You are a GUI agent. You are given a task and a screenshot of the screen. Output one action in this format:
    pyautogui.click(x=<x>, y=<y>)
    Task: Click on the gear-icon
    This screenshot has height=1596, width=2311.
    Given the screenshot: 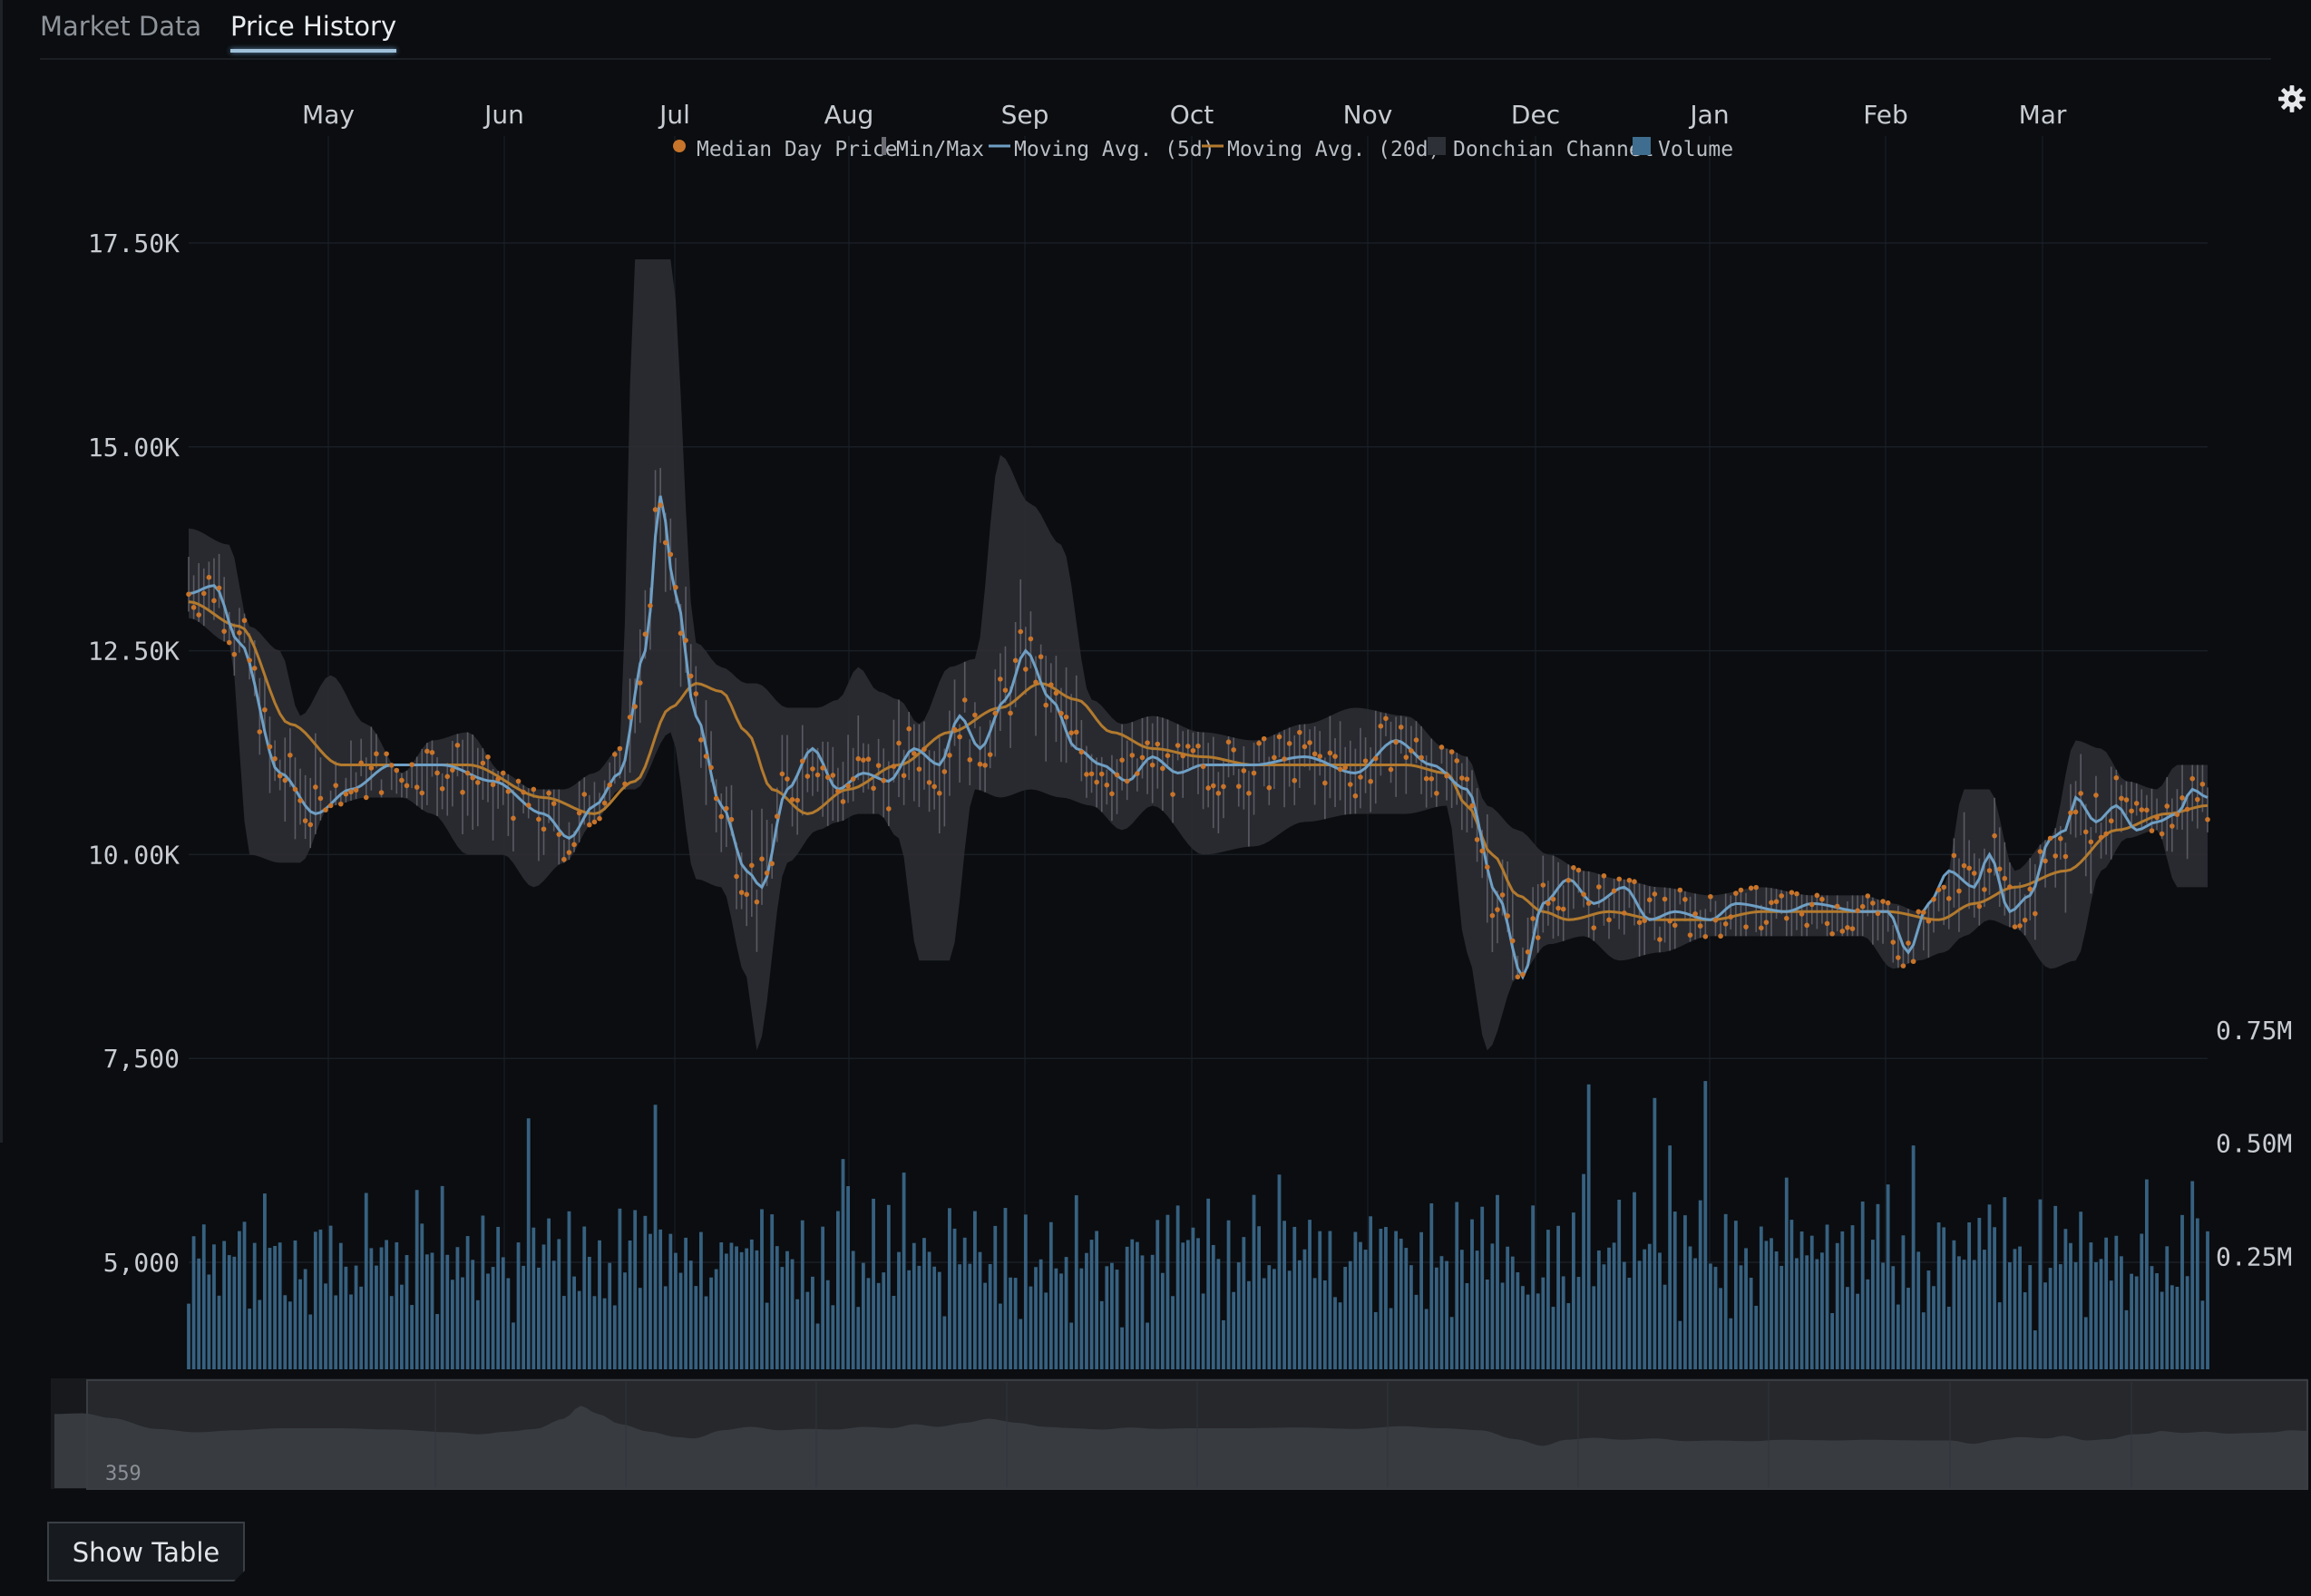 What is the action you would take?
    pyautogui.click(x=2292, y=98)
    